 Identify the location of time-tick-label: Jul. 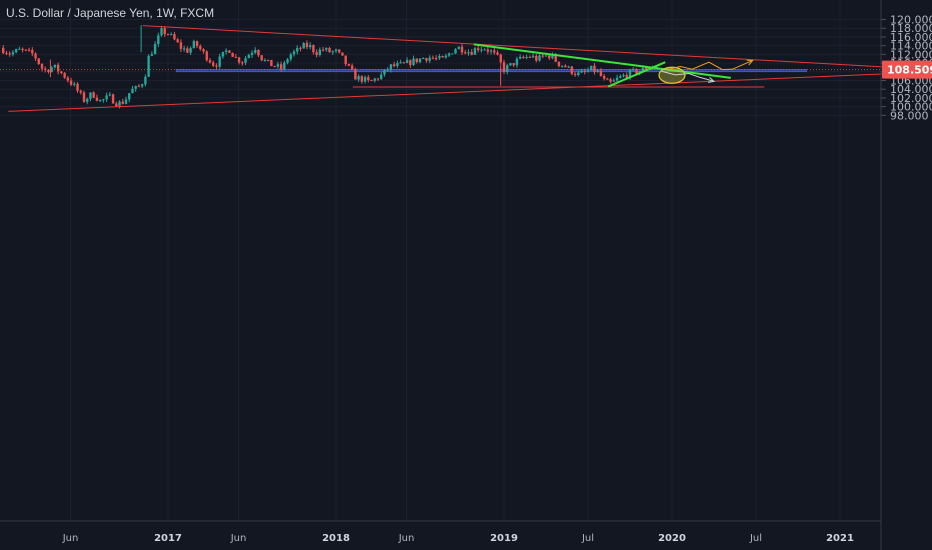
(587, 538).